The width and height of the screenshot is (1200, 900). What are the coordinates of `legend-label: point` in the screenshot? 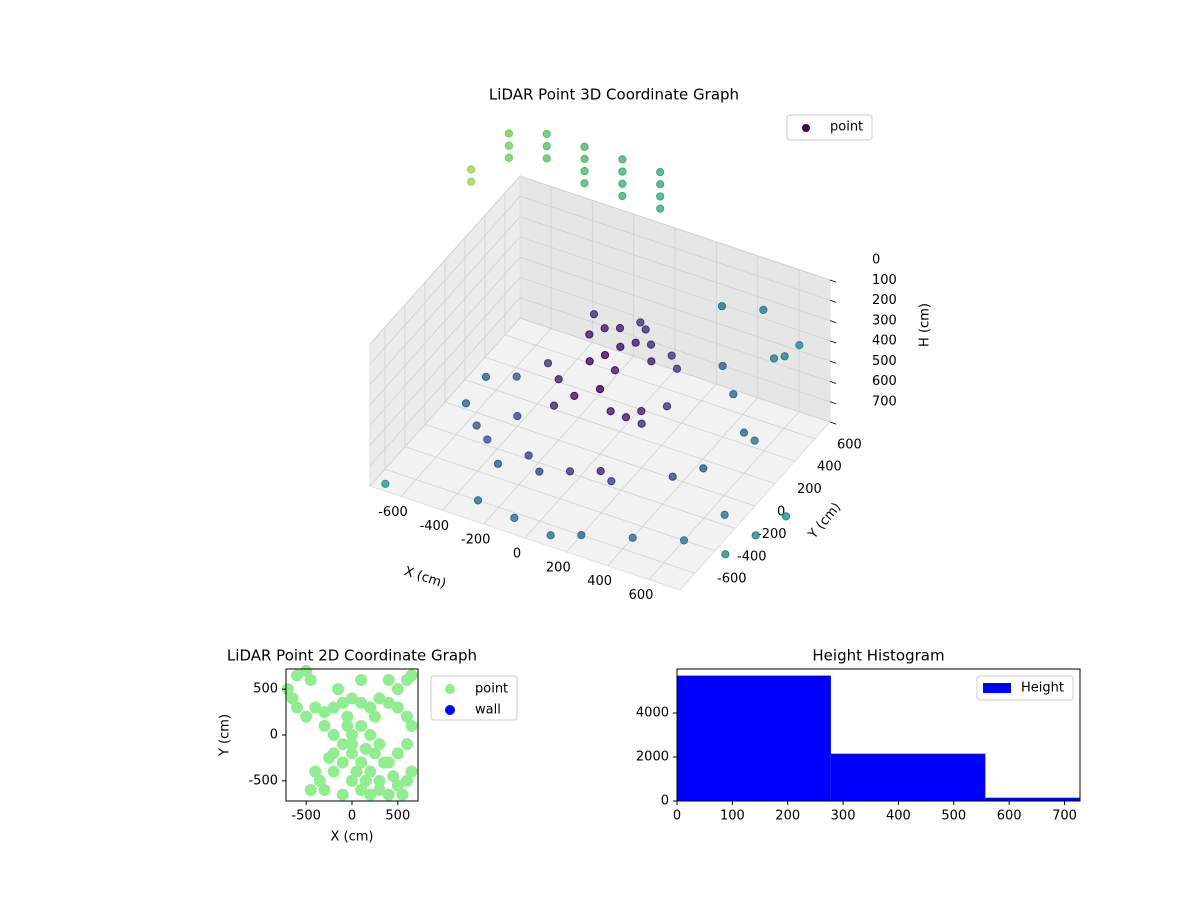 It's located at (846, 127).